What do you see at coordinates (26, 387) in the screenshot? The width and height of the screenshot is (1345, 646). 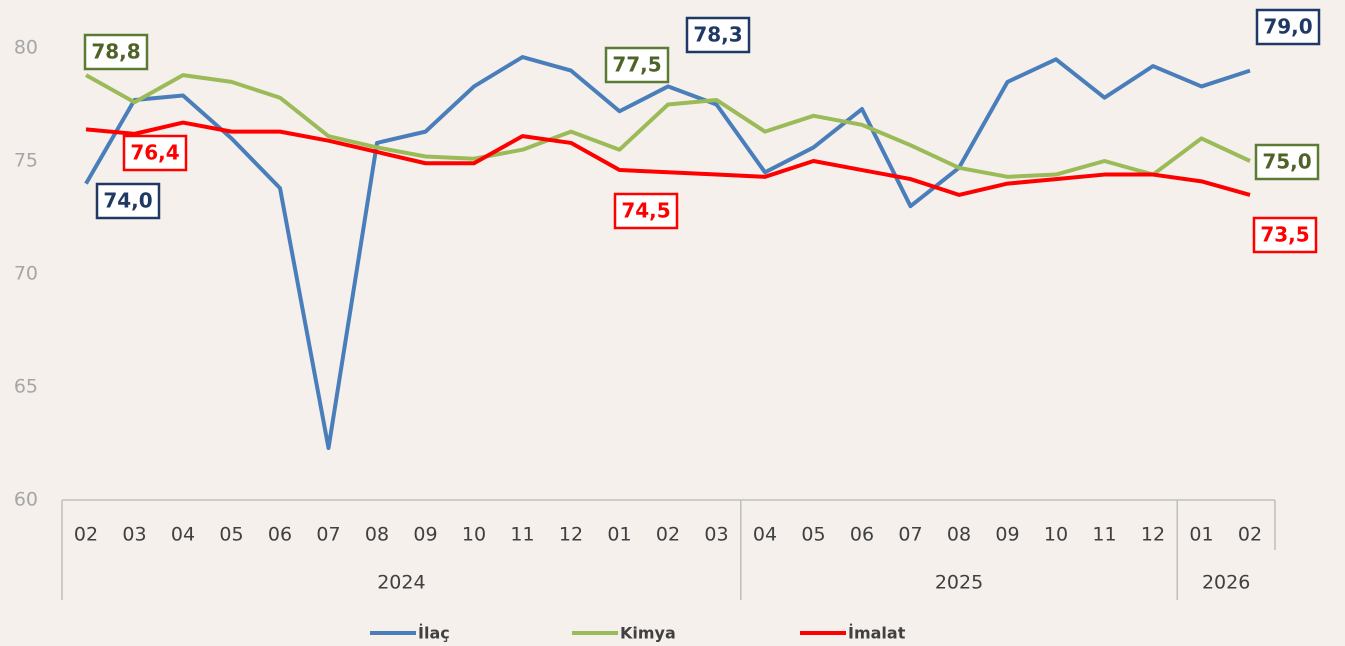 I see `y-tick-label: 65` at bounding box center [26, 387].